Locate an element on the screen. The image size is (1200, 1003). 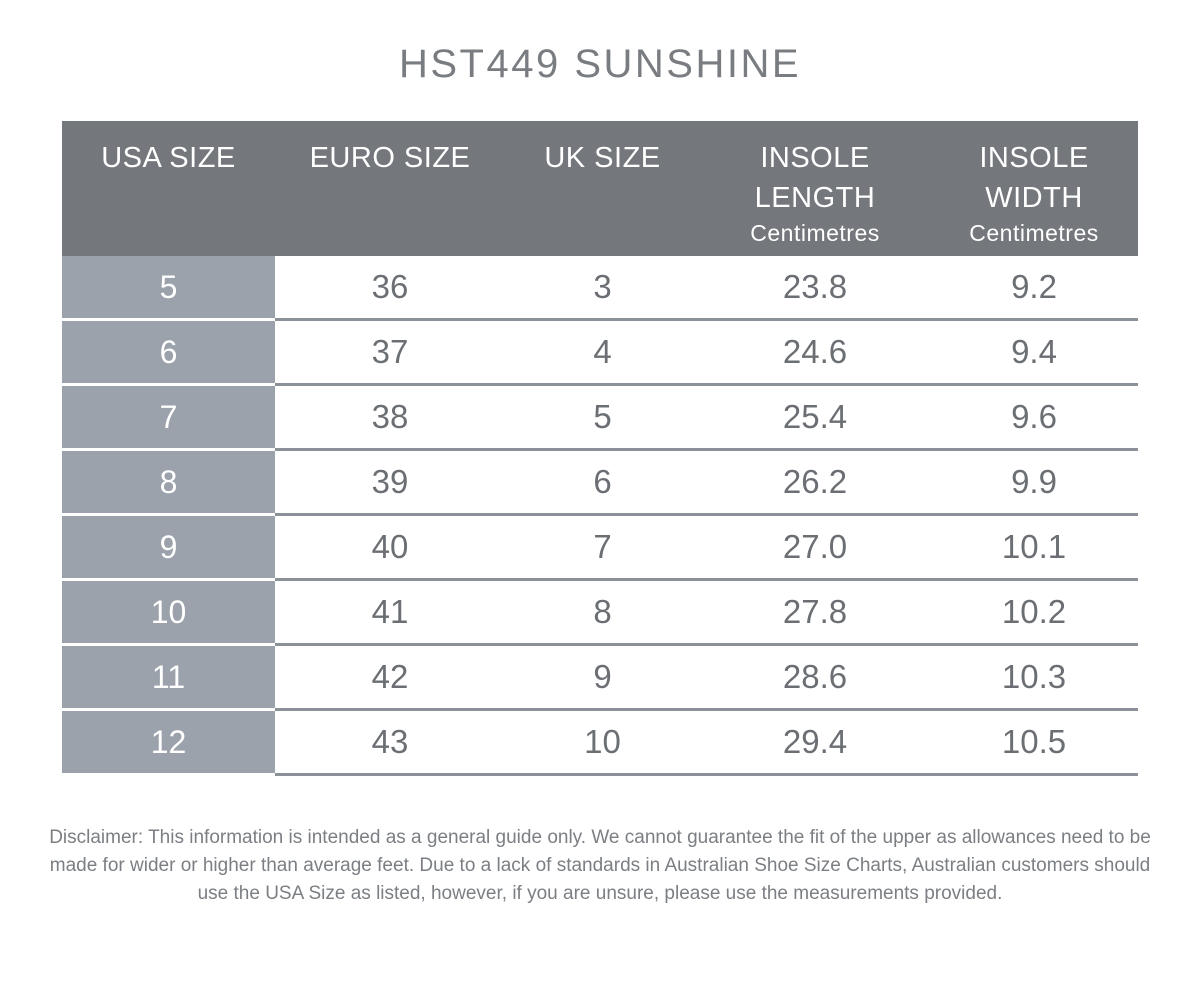
uk-size-cell: 3 is located at coordinates (602, 288).